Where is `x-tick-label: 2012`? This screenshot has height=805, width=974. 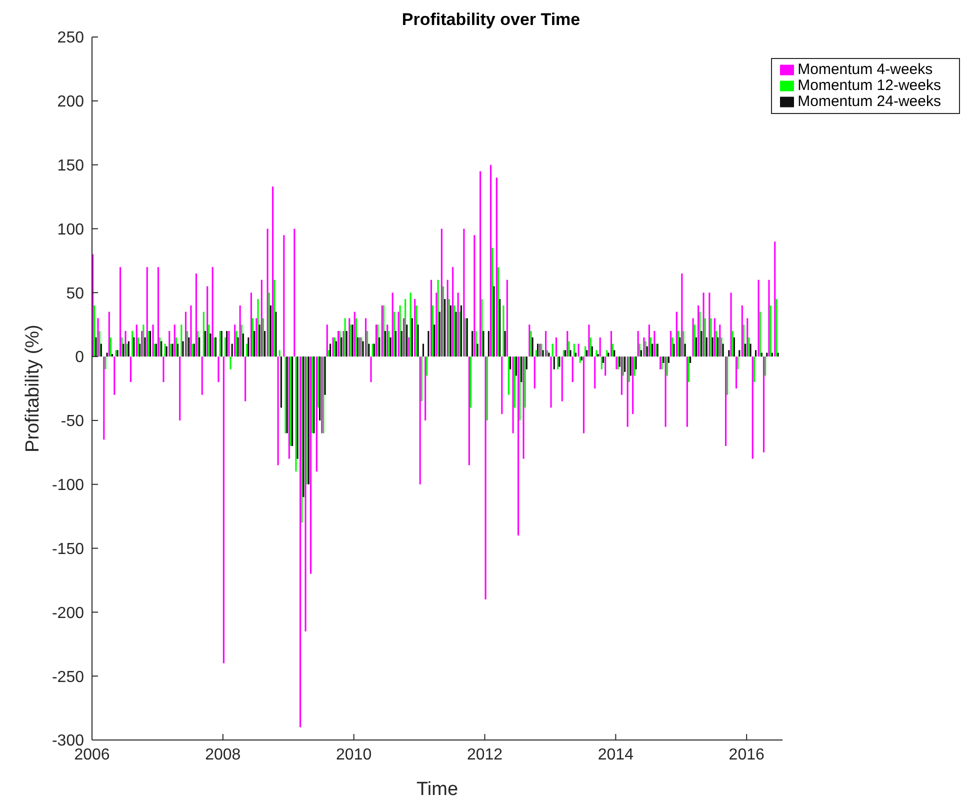 x-tick-label: 2012 is located at coordinates (484, 755).